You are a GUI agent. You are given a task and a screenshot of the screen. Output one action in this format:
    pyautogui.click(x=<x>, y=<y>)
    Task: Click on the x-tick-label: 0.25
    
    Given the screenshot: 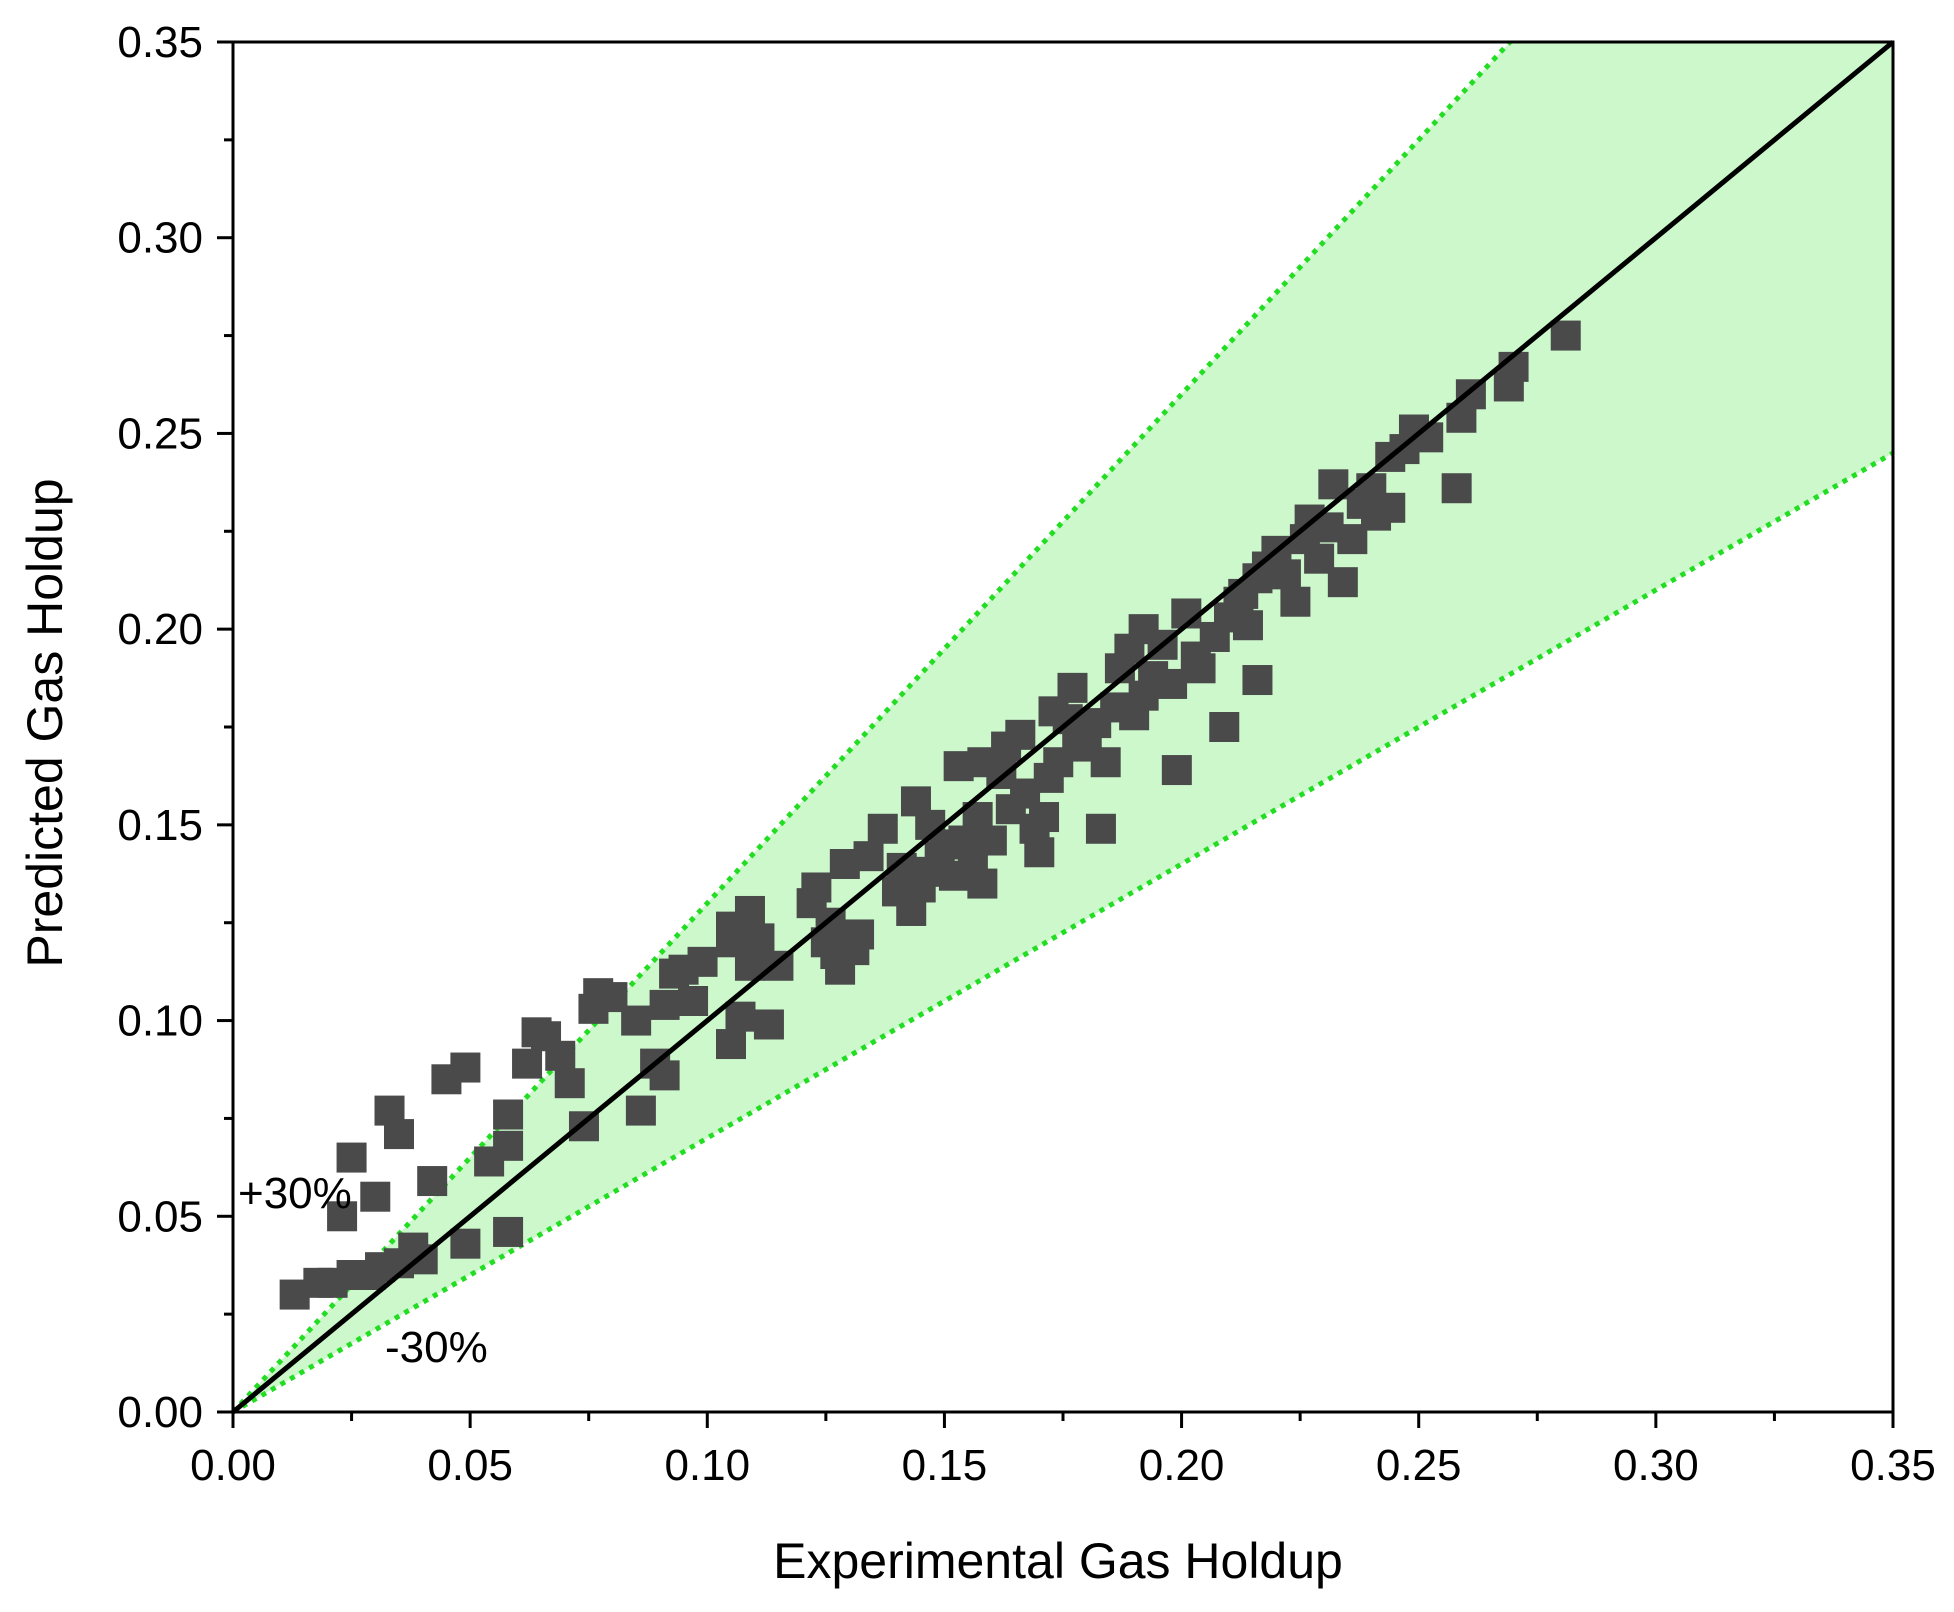 What is the action you would take?
    pyautogui.click(x=1419, y=1465)
    